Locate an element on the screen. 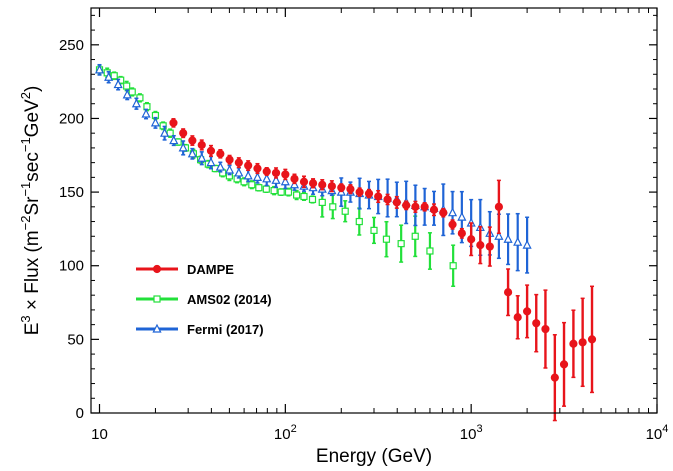 This screenshot has width=673, height=471. y-tick-label: 150 is located at coordinates (71, 192).